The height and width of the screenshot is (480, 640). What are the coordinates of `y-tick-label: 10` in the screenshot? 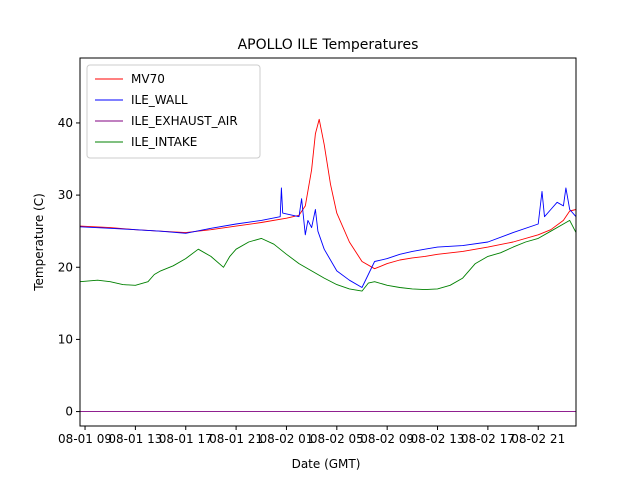 It's located at (65, 339).